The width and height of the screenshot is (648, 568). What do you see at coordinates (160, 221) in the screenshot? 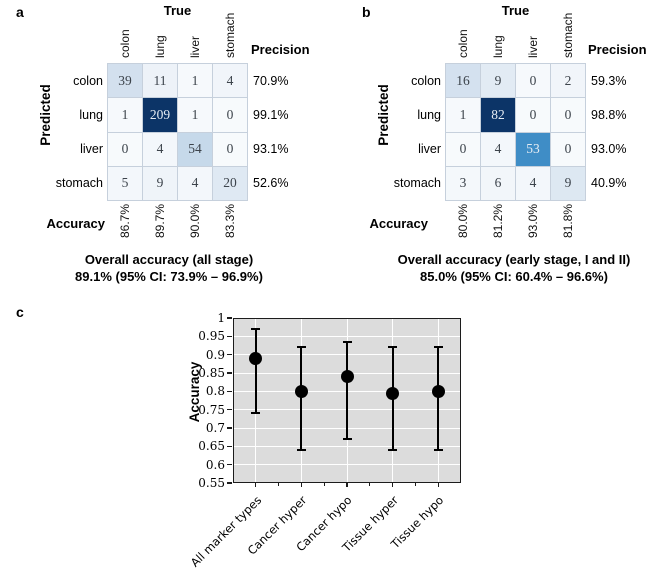
I see `accuracy-value: 89.7%` at bounding box center [160, 221].